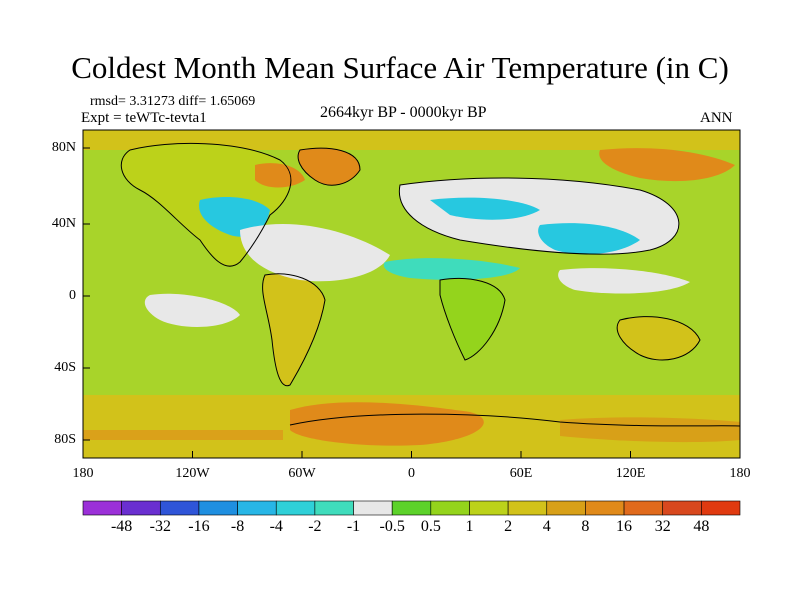 The height and width of the screenshot is (600, 800). What do you see at coordinates (624, 526) in the screenshot?
I see `colorbar-label: 16` at bounding box center [624, 526].